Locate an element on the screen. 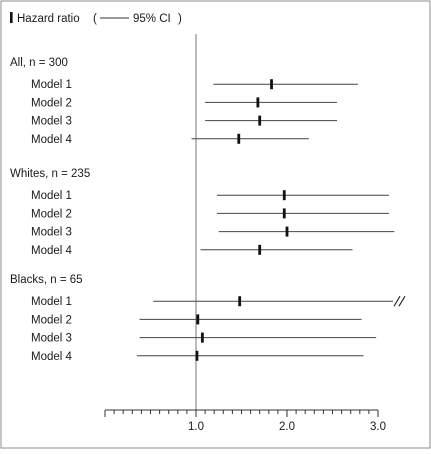 Image resolution: width=431 pixels, height=454 pixels. x-tick-label: 2.0 is located at coordinates (287, 427).